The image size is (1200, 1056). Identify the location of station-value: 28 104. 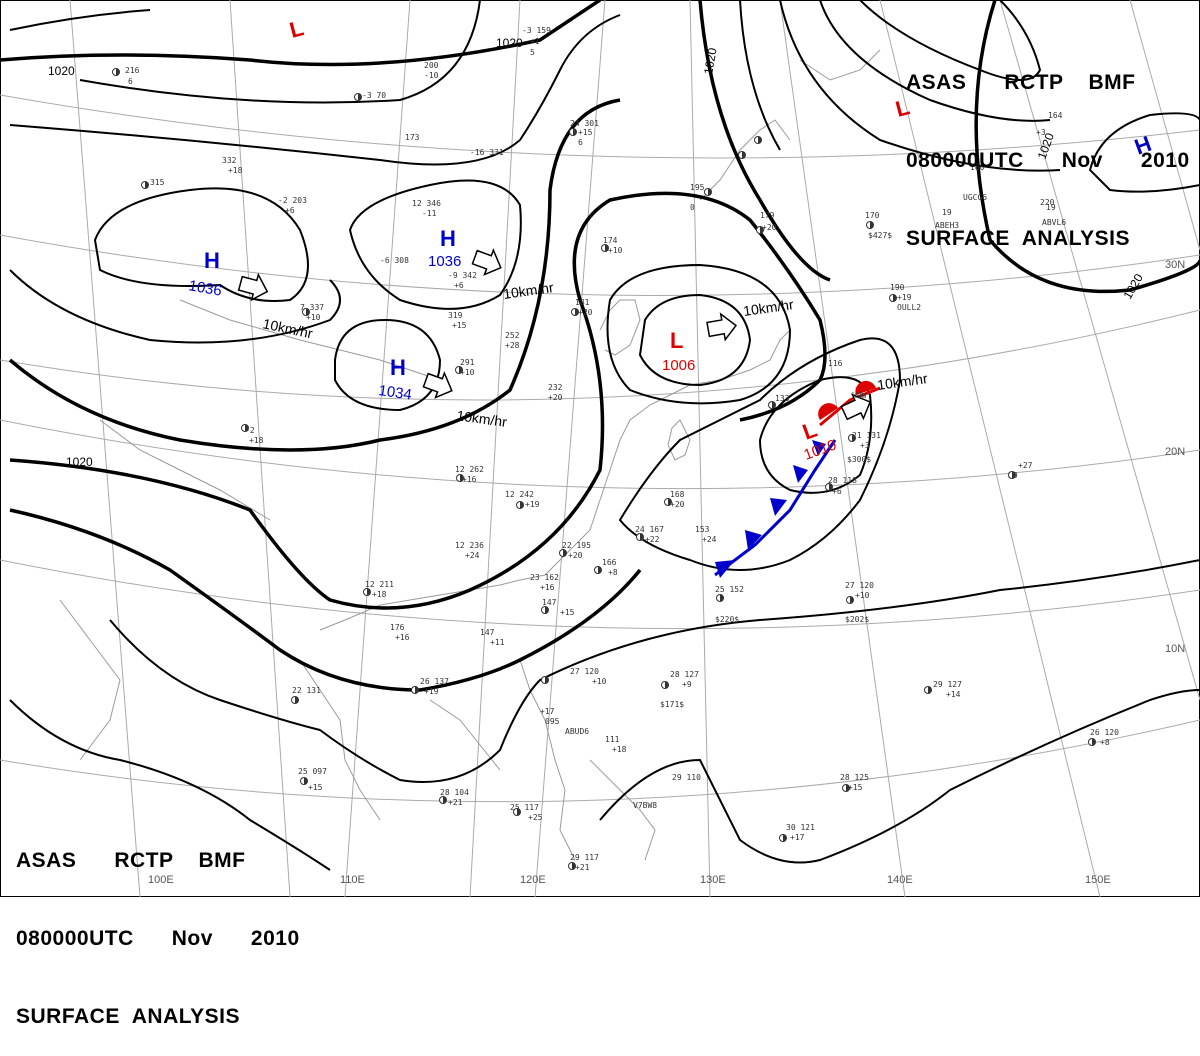
(454, 792).